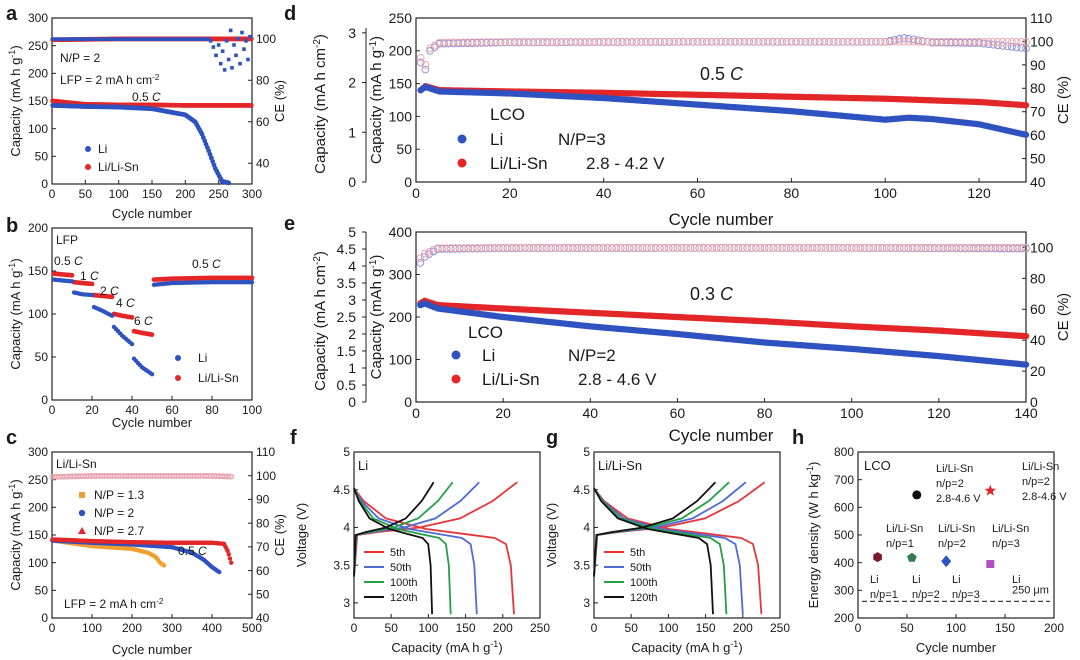 Image resolution: width=1080 pixels, height=660 pixels. What do you see at coordinates (15, 313) in the screenshot?
I see `y-axis-label: Capacity (mA h g-1)` at bounding box center [15, 313].